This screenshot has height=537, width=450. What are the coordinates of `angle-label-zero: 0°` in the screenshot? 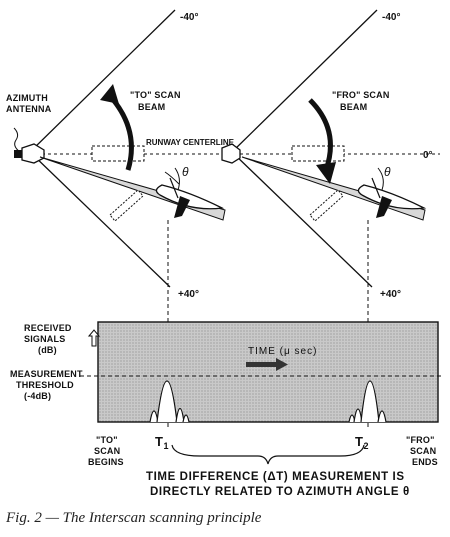 It's located at (428, 155).